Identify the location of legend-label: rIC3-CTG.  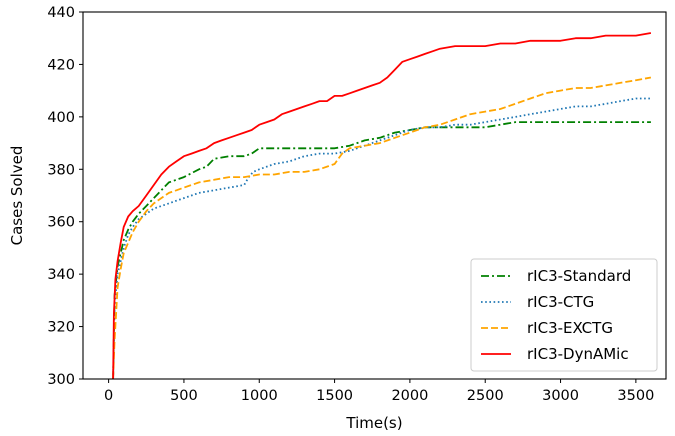
(560, 302).